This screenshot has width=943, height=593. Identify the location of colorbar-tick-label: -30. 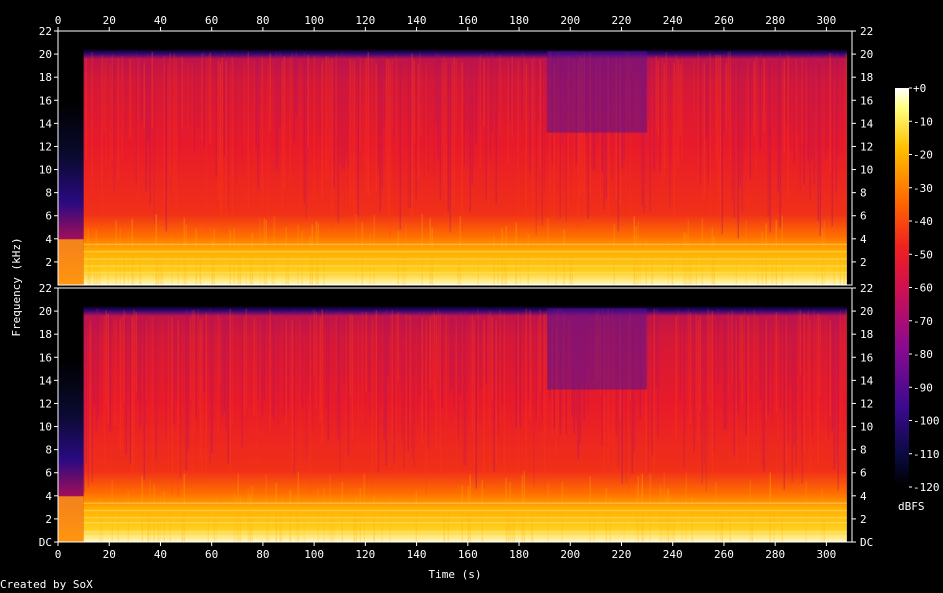
(923, 188).